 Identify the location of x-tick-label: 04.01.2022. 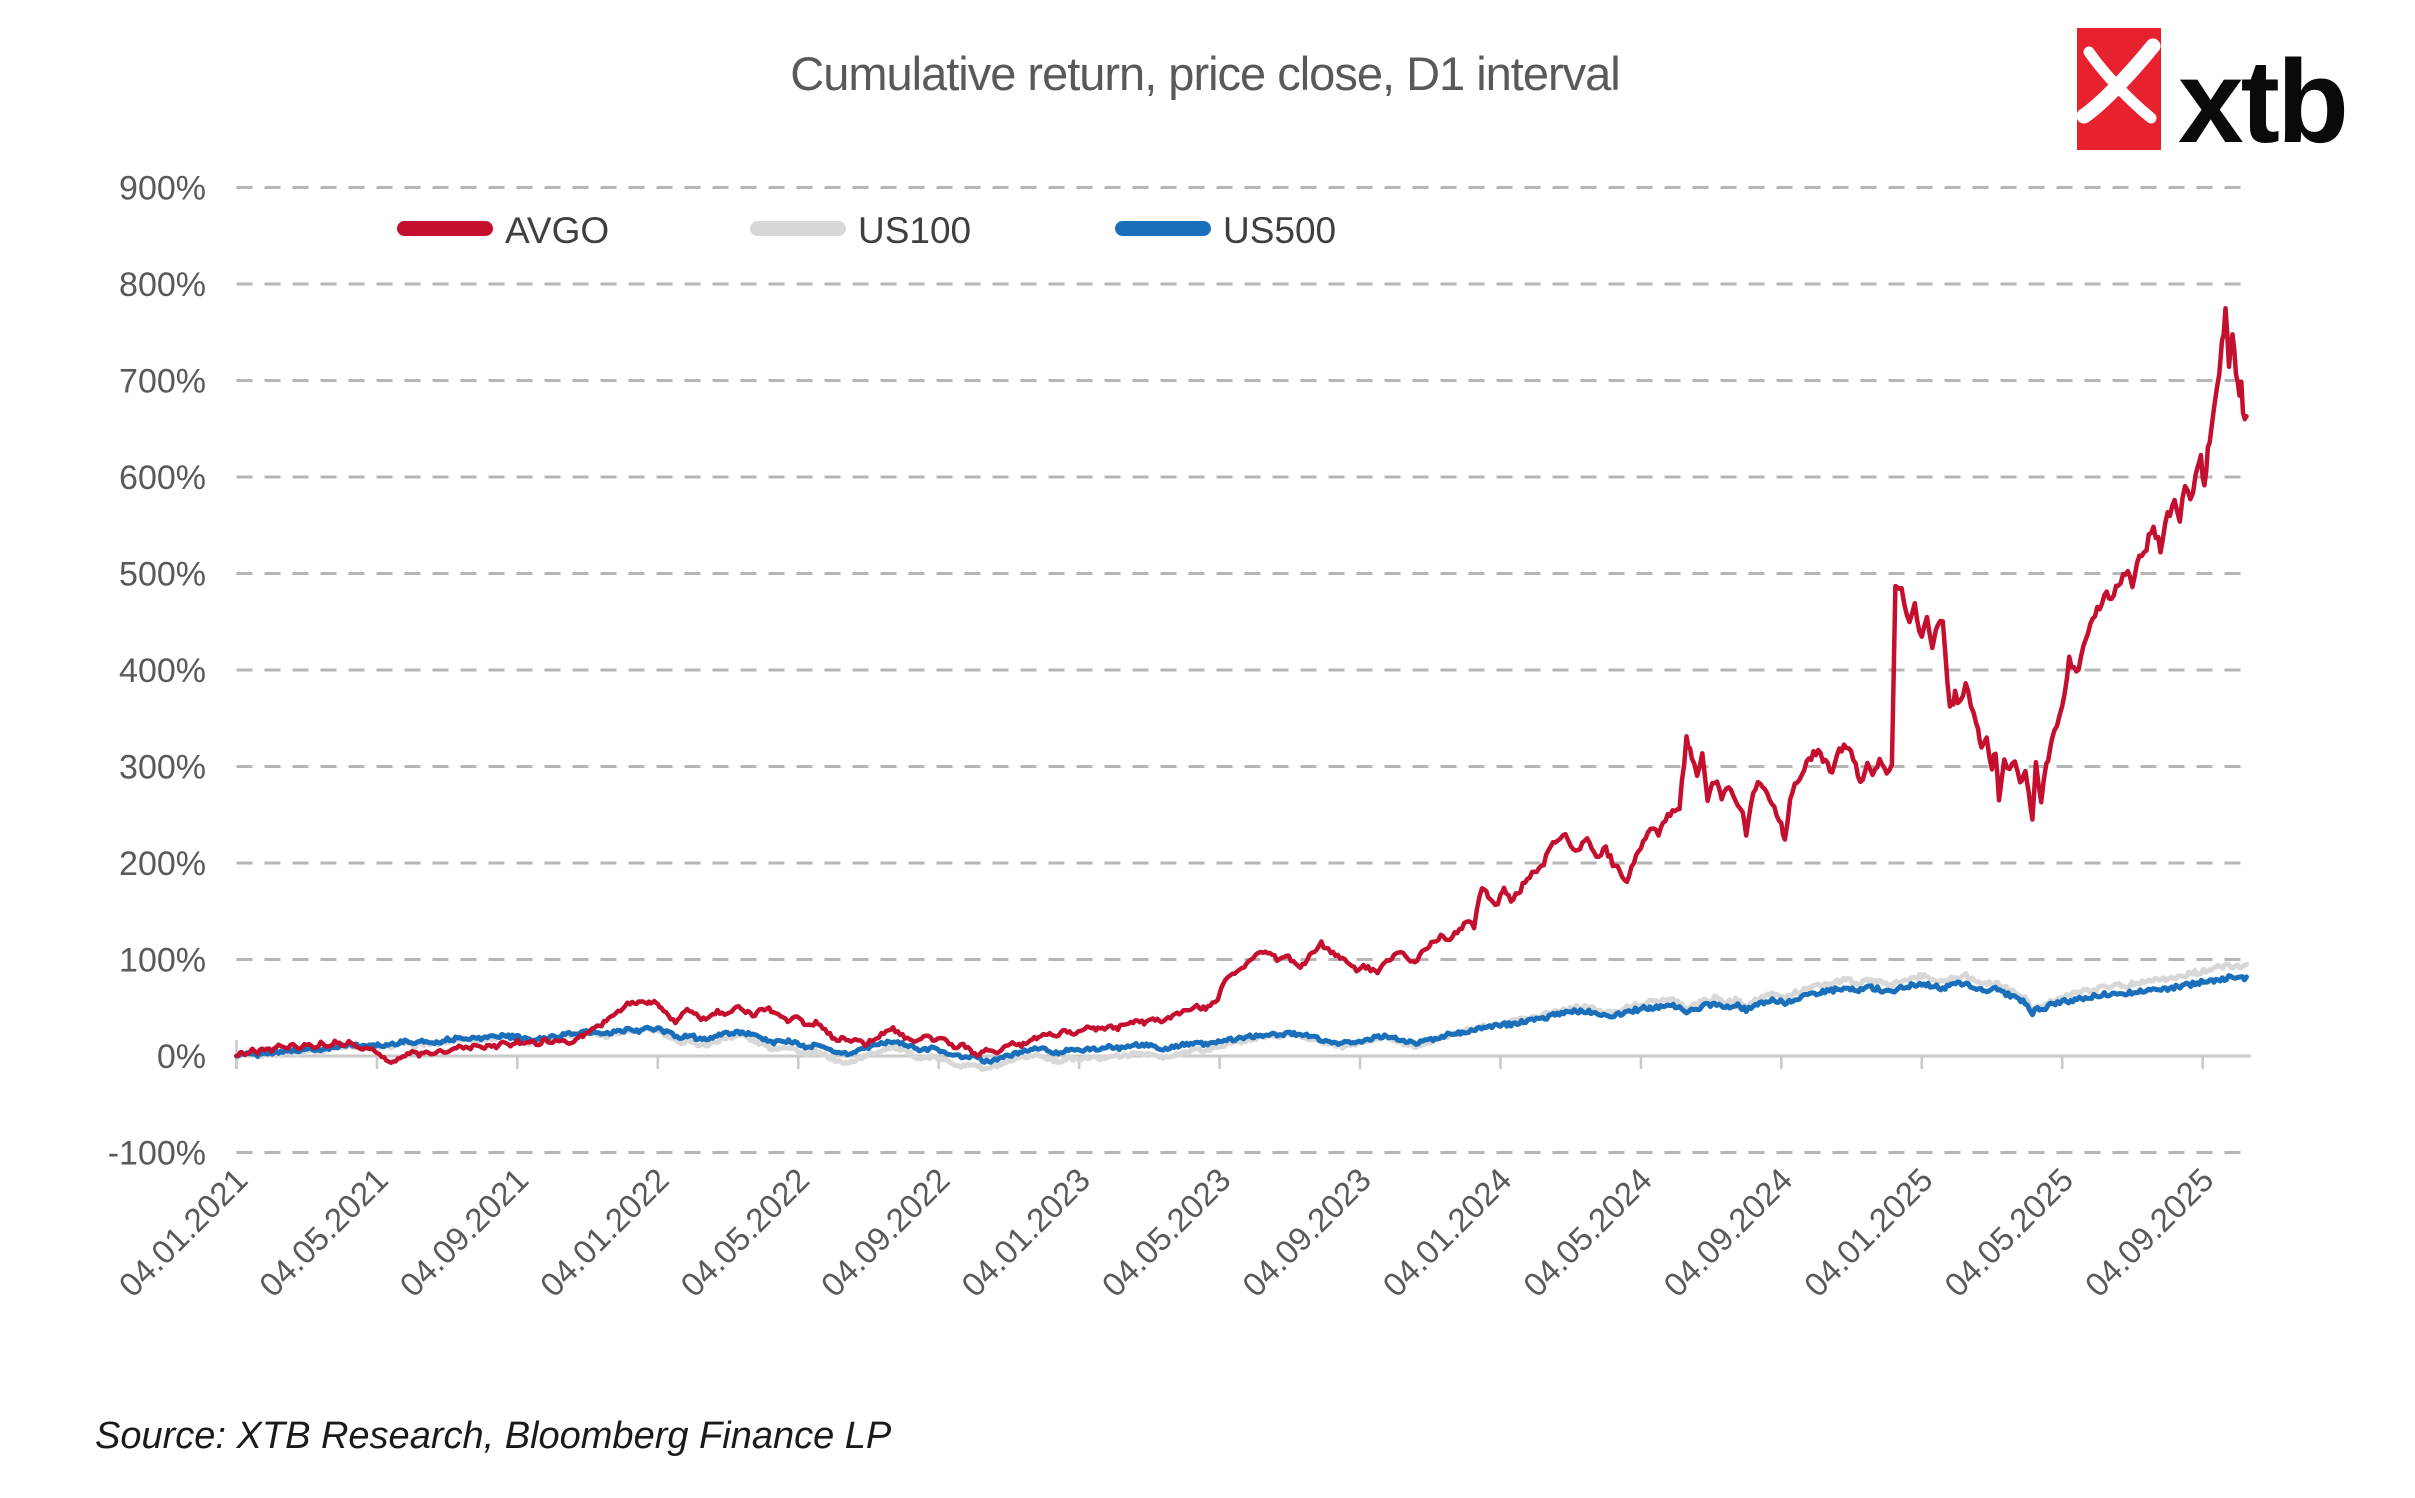
(604, 1232).